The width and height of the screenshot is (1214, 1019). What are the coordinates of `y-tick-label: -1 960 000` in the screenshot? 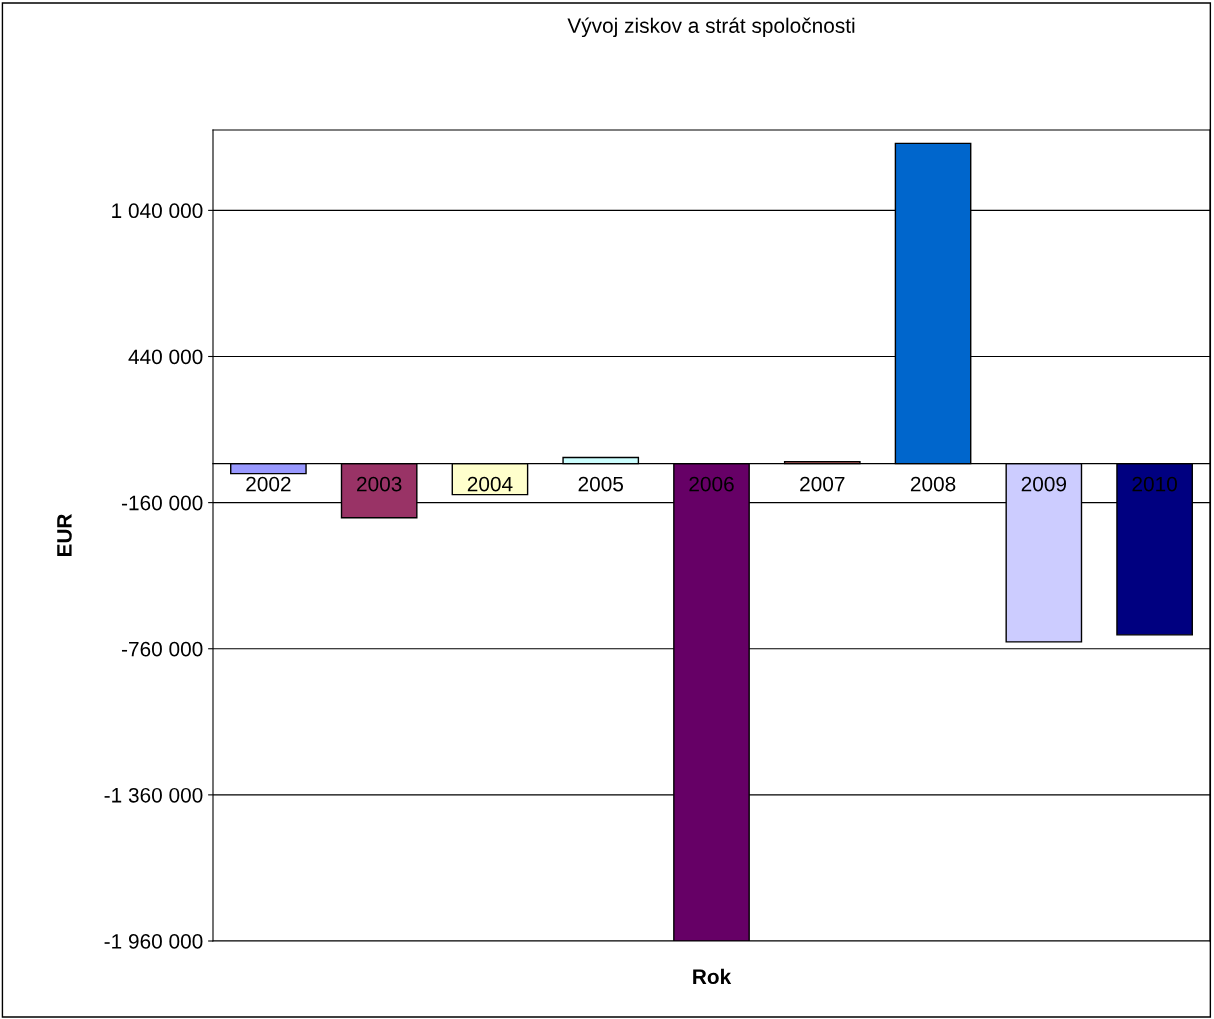 It's located at (153, 941).